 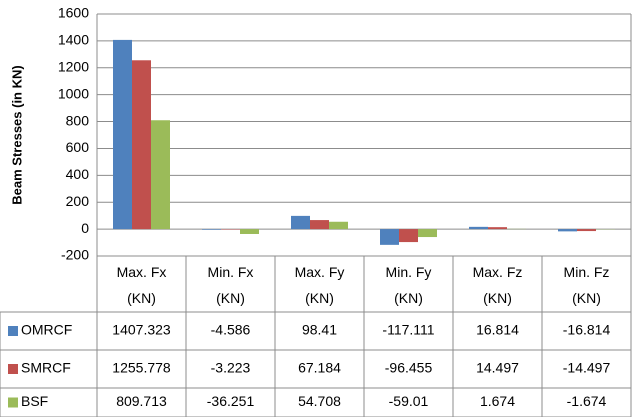 I want to click on table-value: -14.497, so click(x=587, y=368).